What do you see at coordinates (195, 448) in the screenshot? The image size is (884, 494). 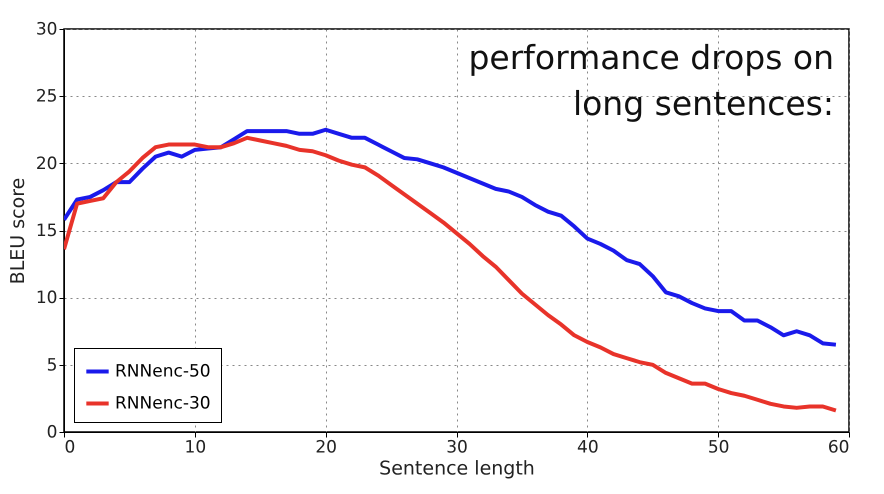 I see `x-tick-label: 10` at bounding box center [195, 448].